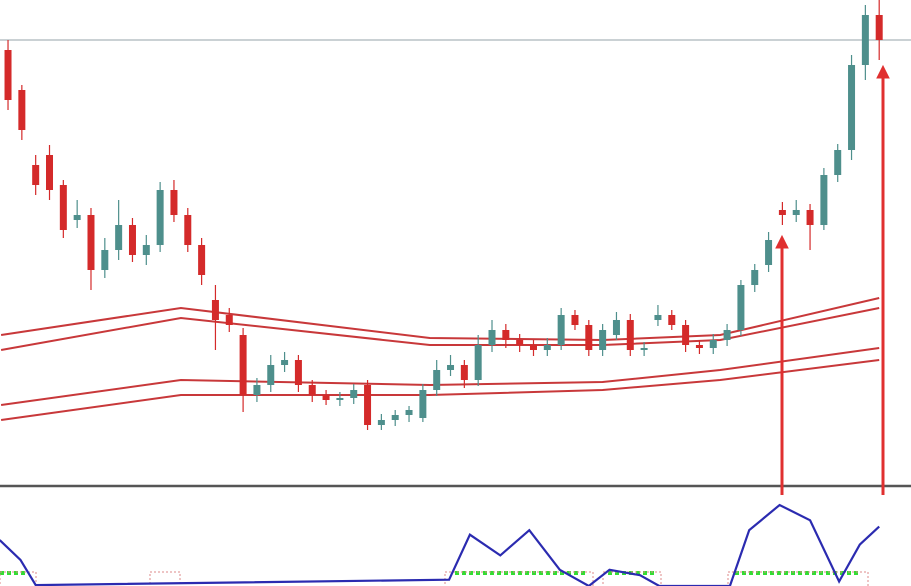 This screenshot has height=586, width=911. What do you see at coordinates (440, 544) in the screenshot?
I see `oscillator-line` at bounding box center [440, 544].